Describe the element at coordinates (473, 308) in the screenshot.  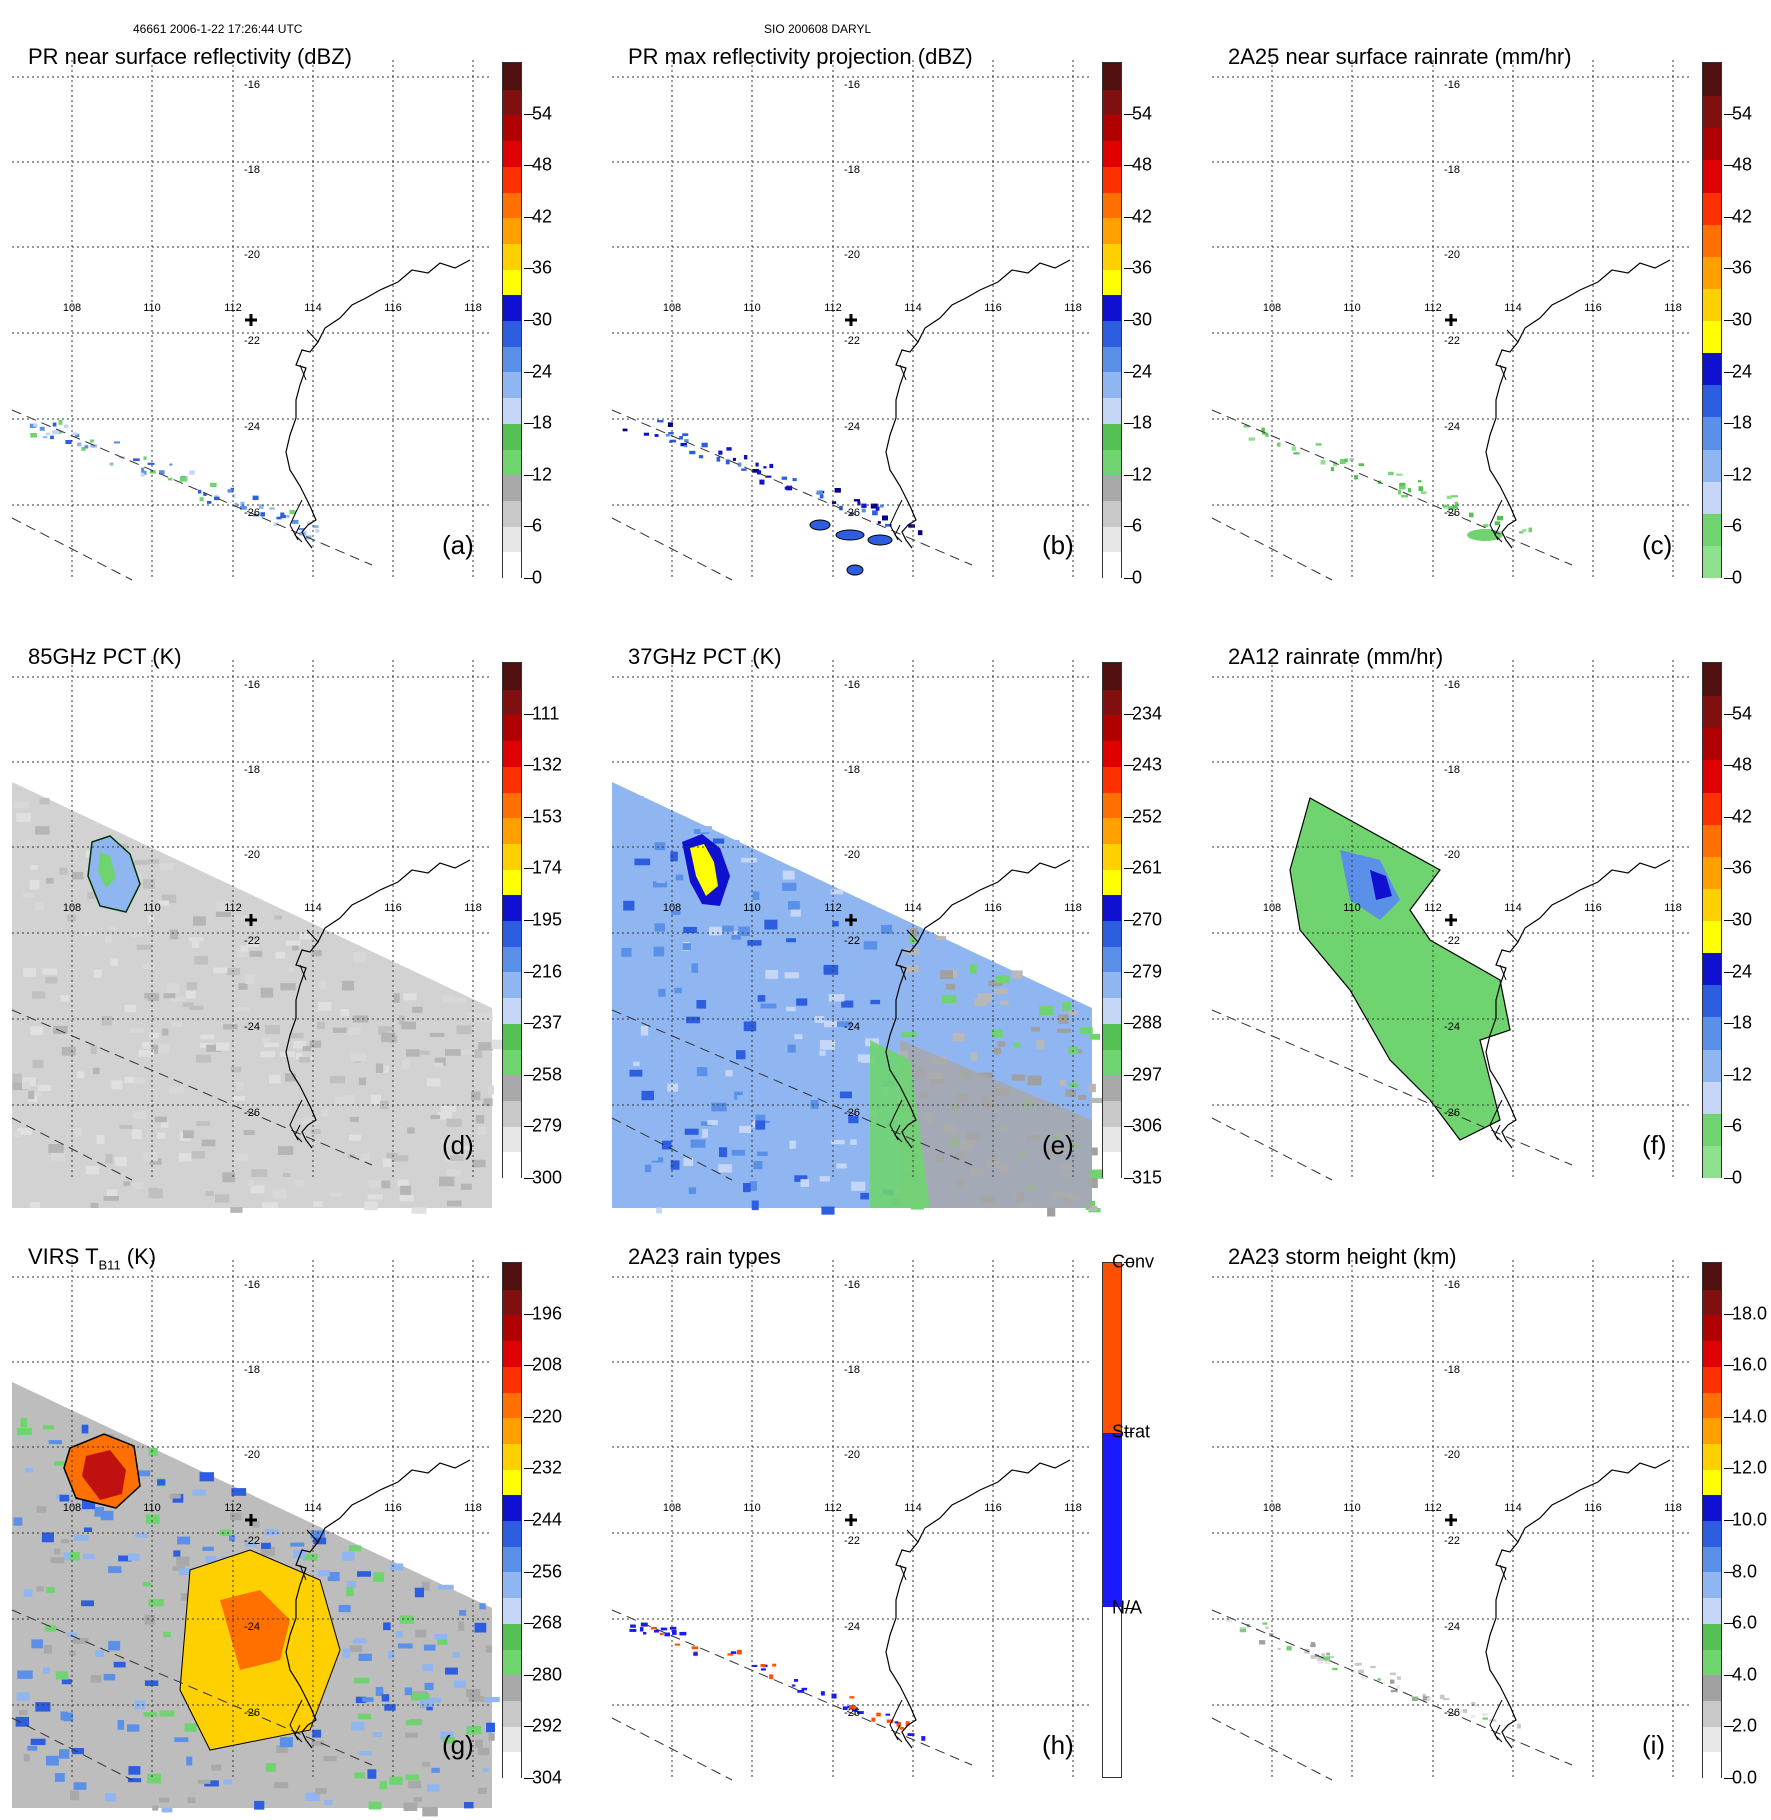
I see `lon-label: 118` at that location.